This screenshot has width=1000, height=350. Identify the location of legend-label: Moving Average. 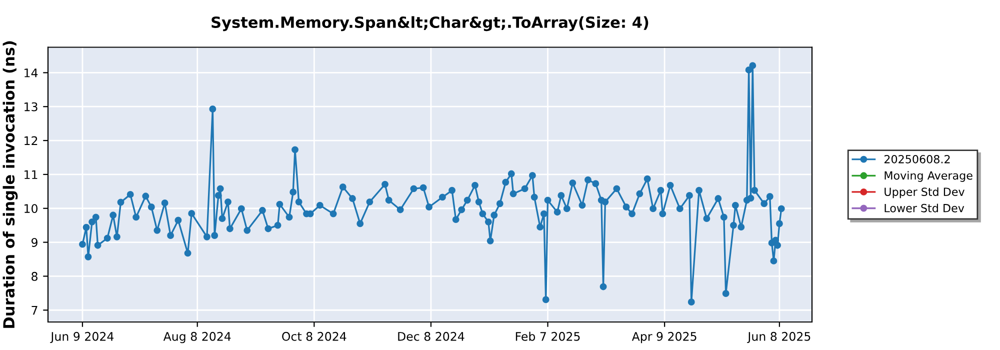
(928, 176).